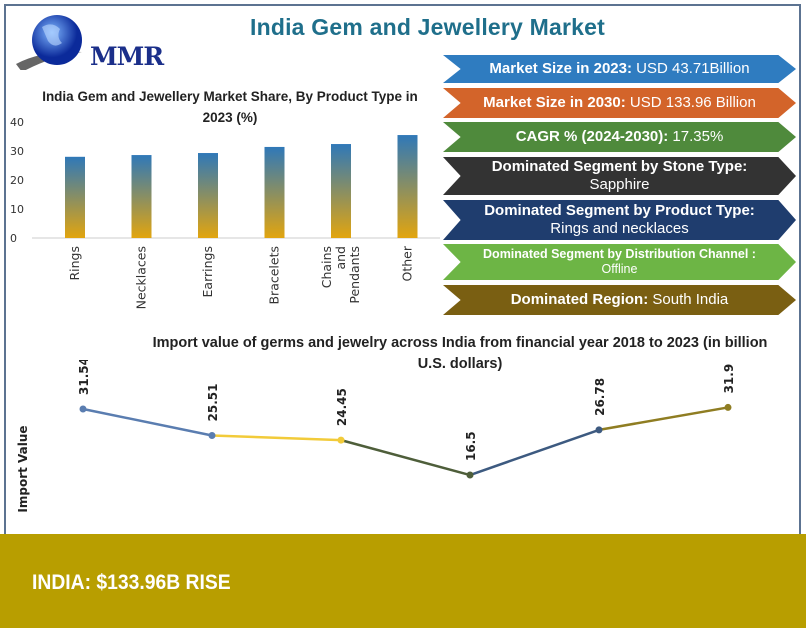 The image size is (806, 628). Describe the element at coordinates (342, 407) in the screenshot. I see `data-label: 24.45` at that location.